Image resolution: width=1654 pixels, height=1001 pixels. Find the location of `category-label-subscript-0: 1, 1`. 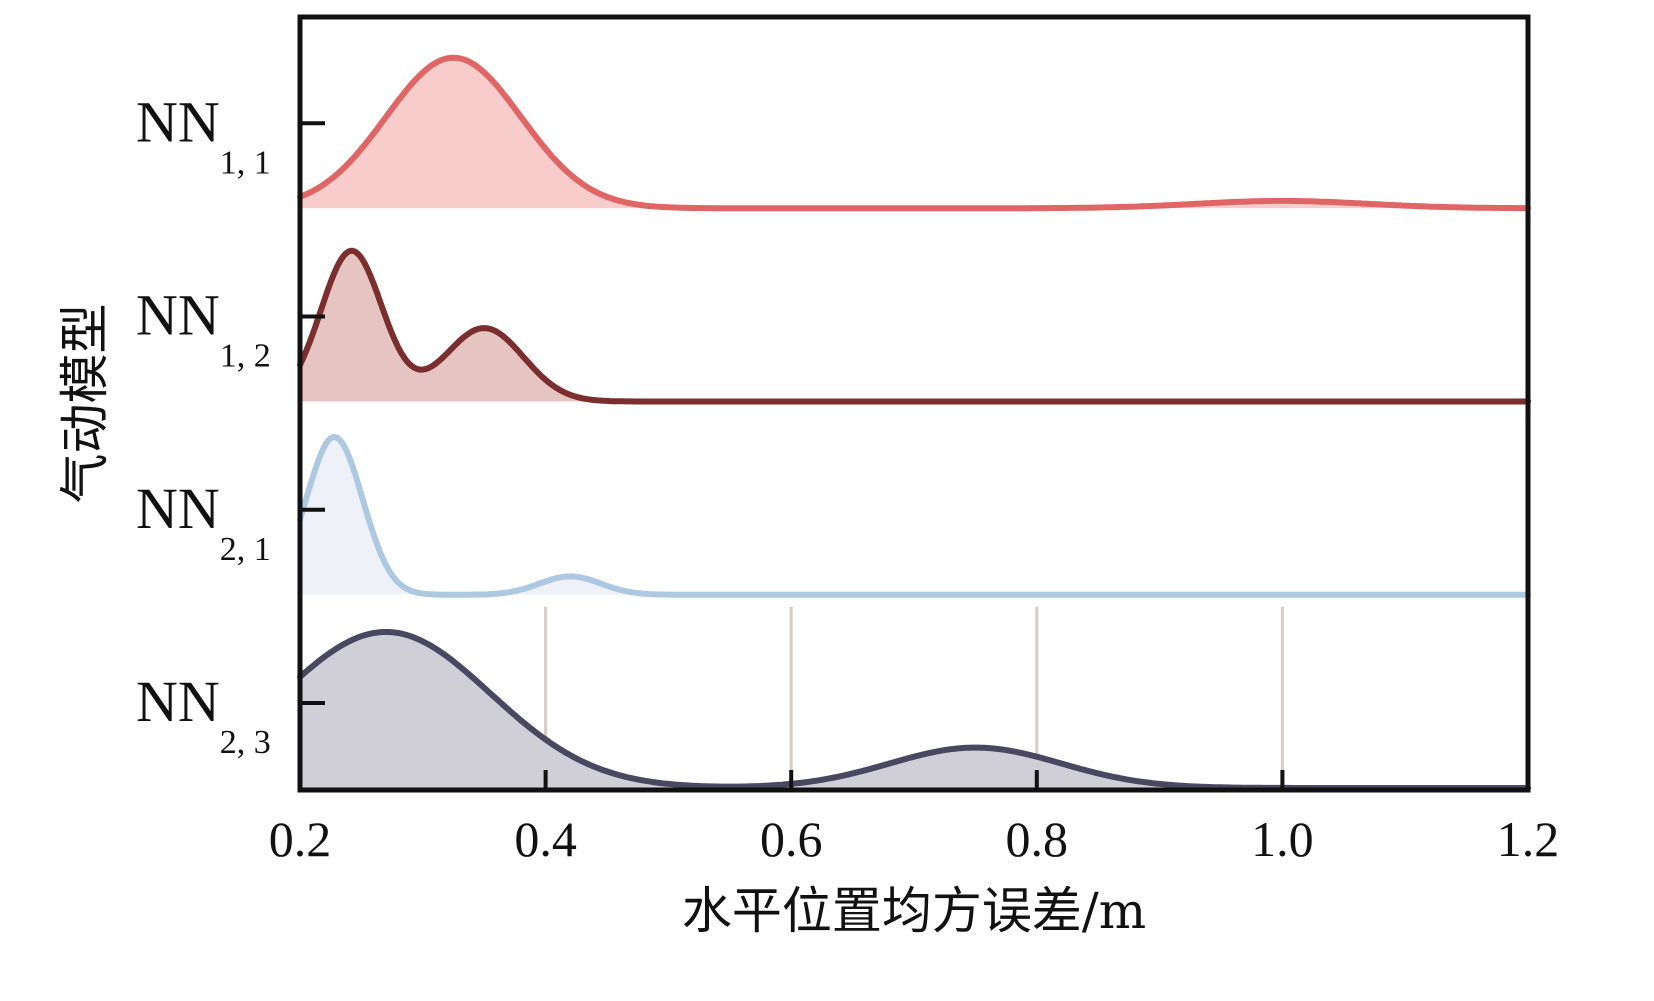

category-label-subscript-0: 1, 1 is located at coordinates (245, 162).